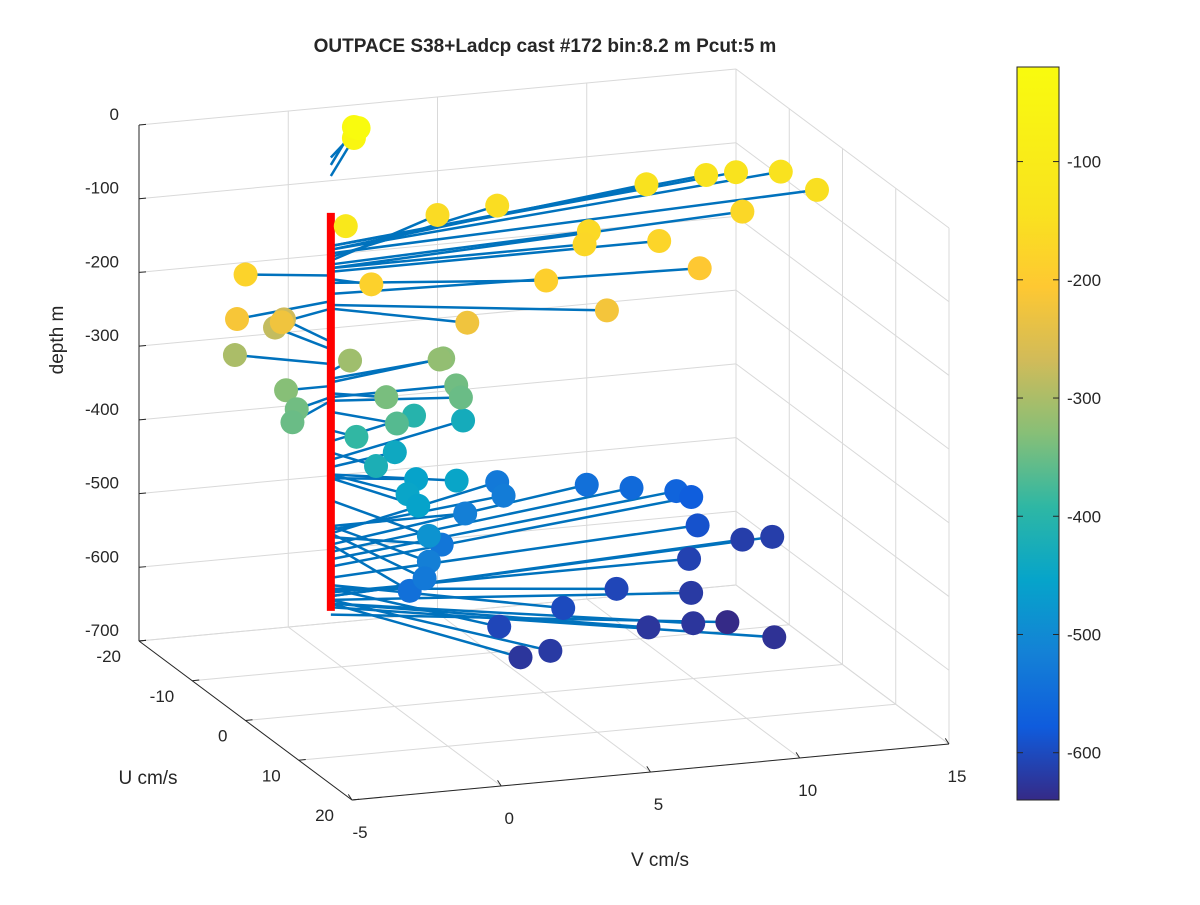 The height and width of the screenshot is (905, 1200). Describe the element at coordinates (1084, 280) in the screenshot. I see `colorbar-tick-label: -200` at that location.